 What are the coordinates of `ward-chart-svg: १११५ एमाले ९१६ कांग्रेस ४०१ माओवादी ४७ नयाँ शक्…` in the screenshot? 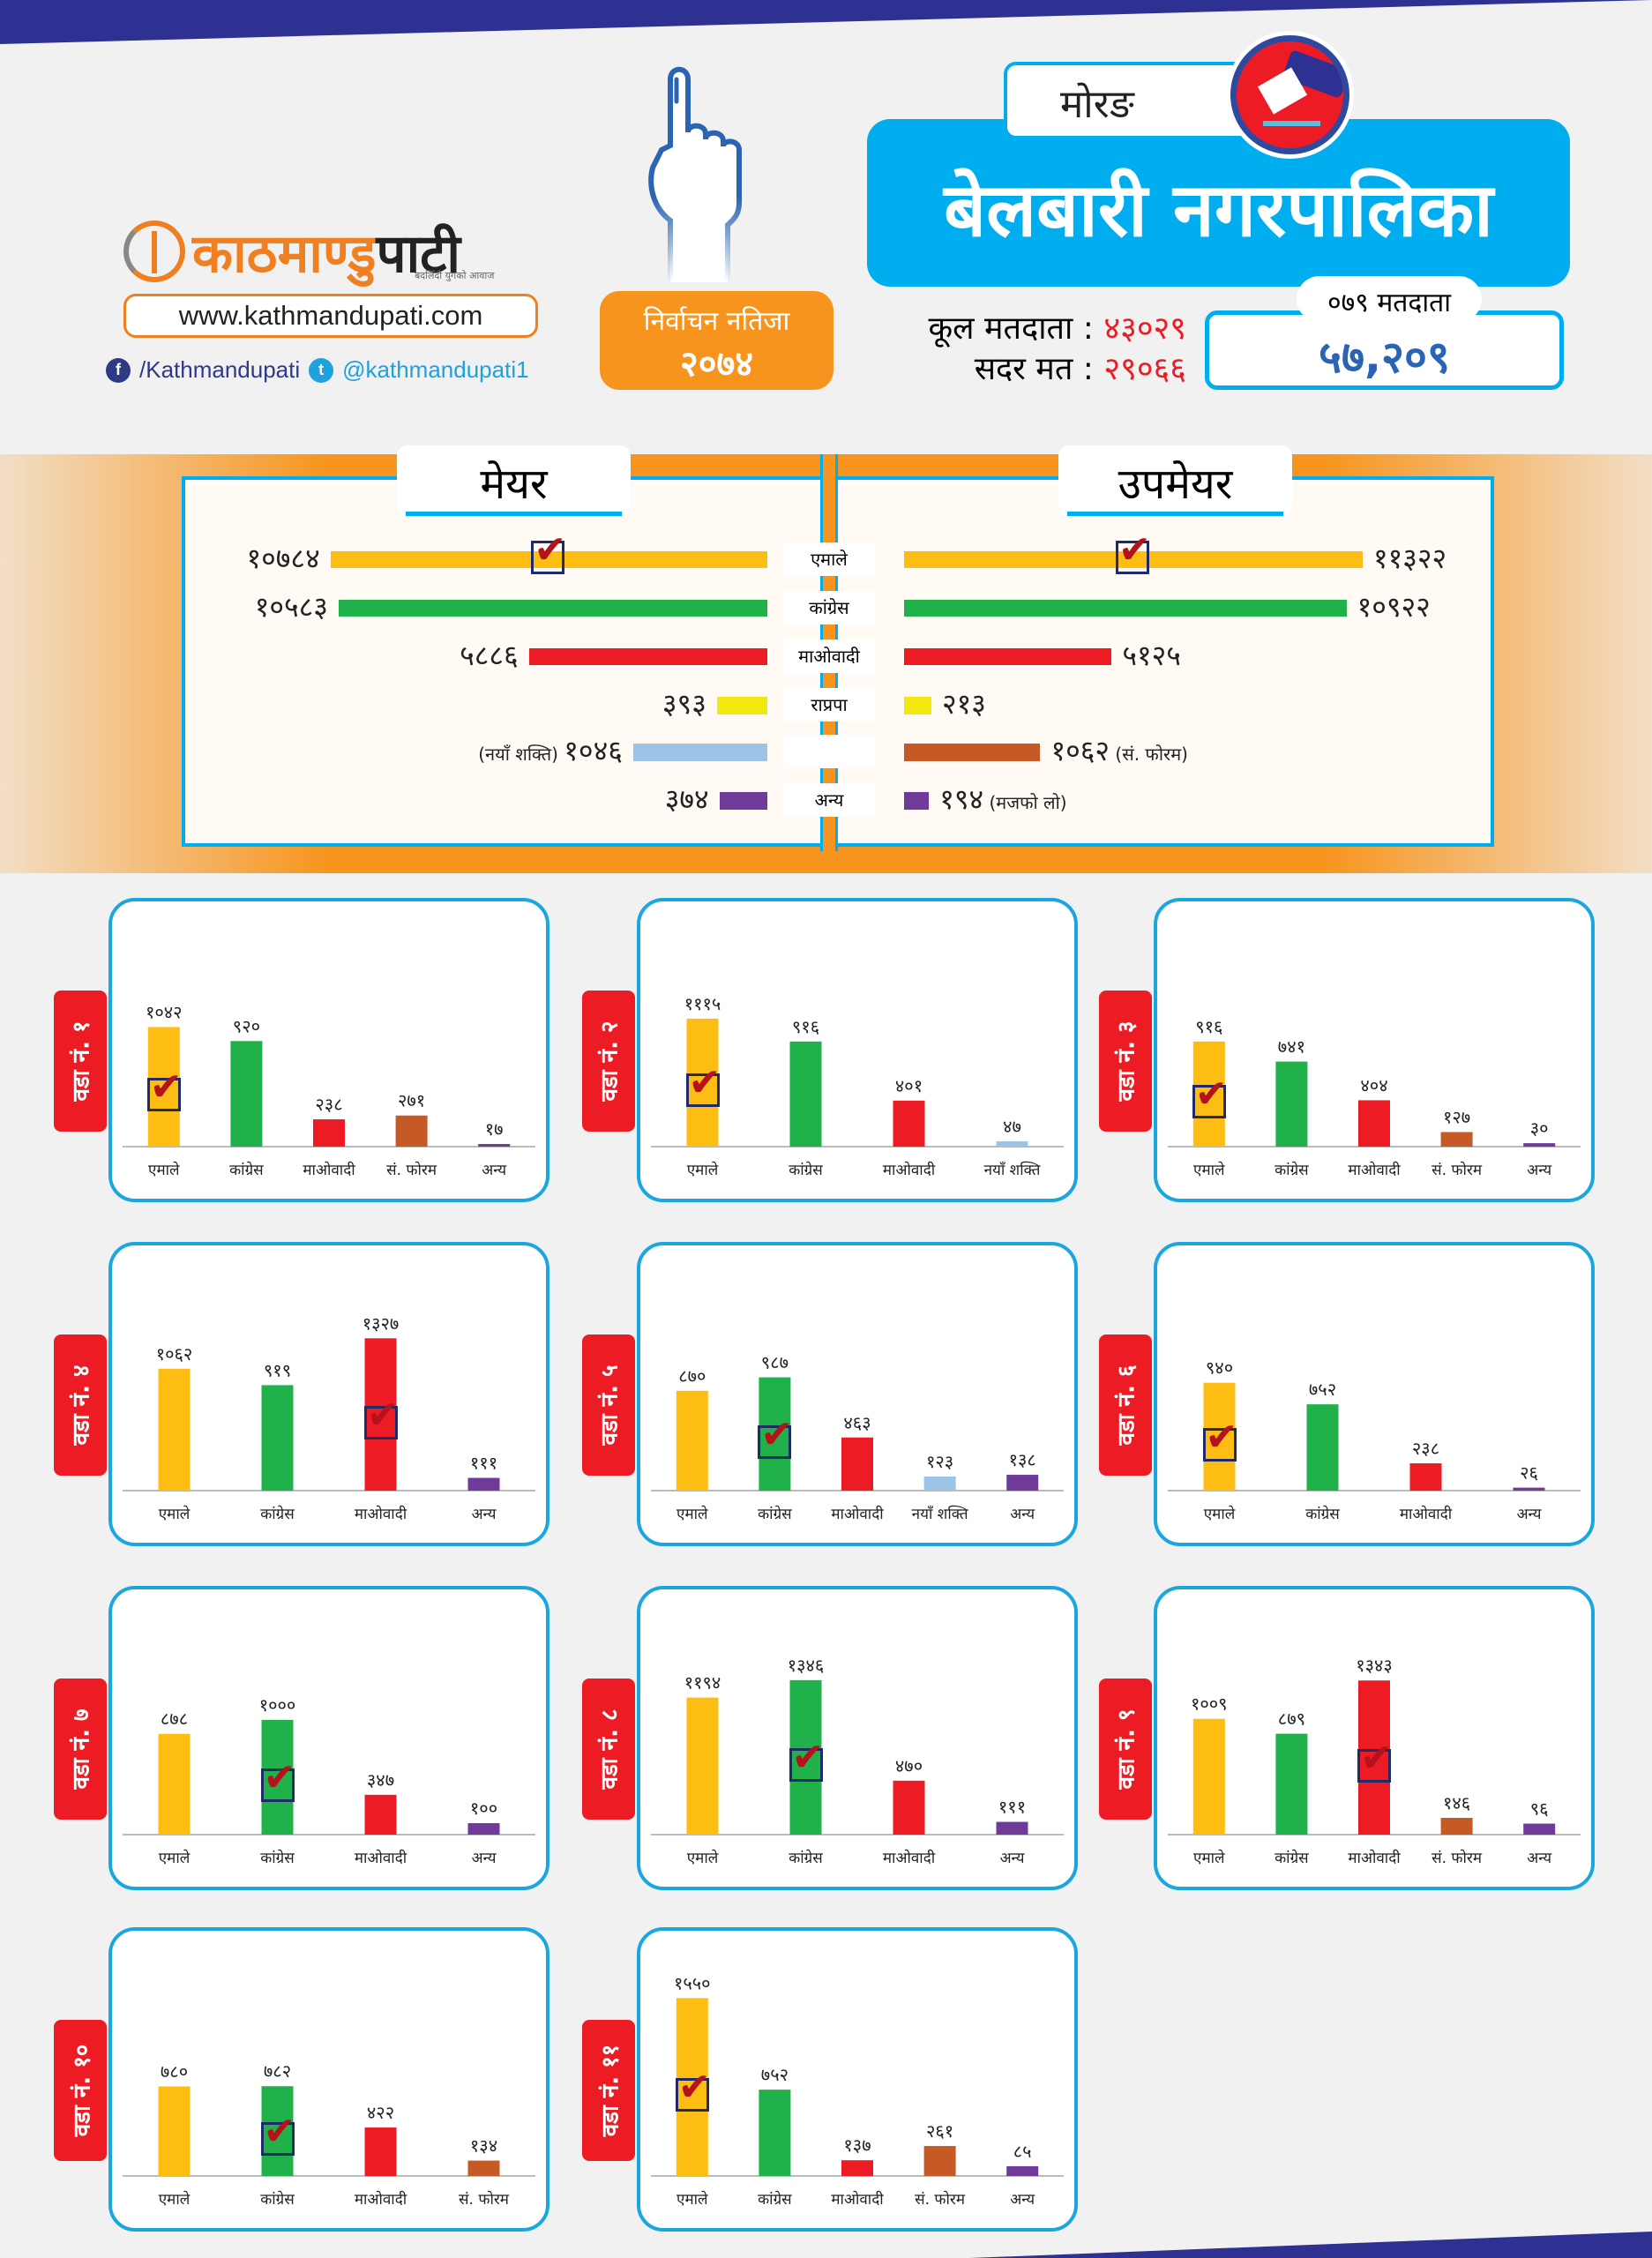 It's located at (857, 1086).